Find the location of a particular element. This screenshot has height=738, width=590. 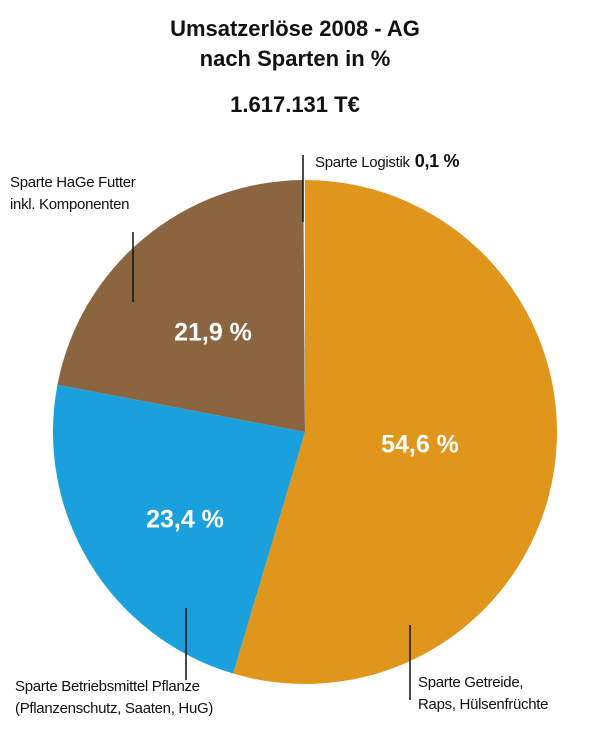

slice-value-label: 54,6 % is located at coordinates (420, 444).